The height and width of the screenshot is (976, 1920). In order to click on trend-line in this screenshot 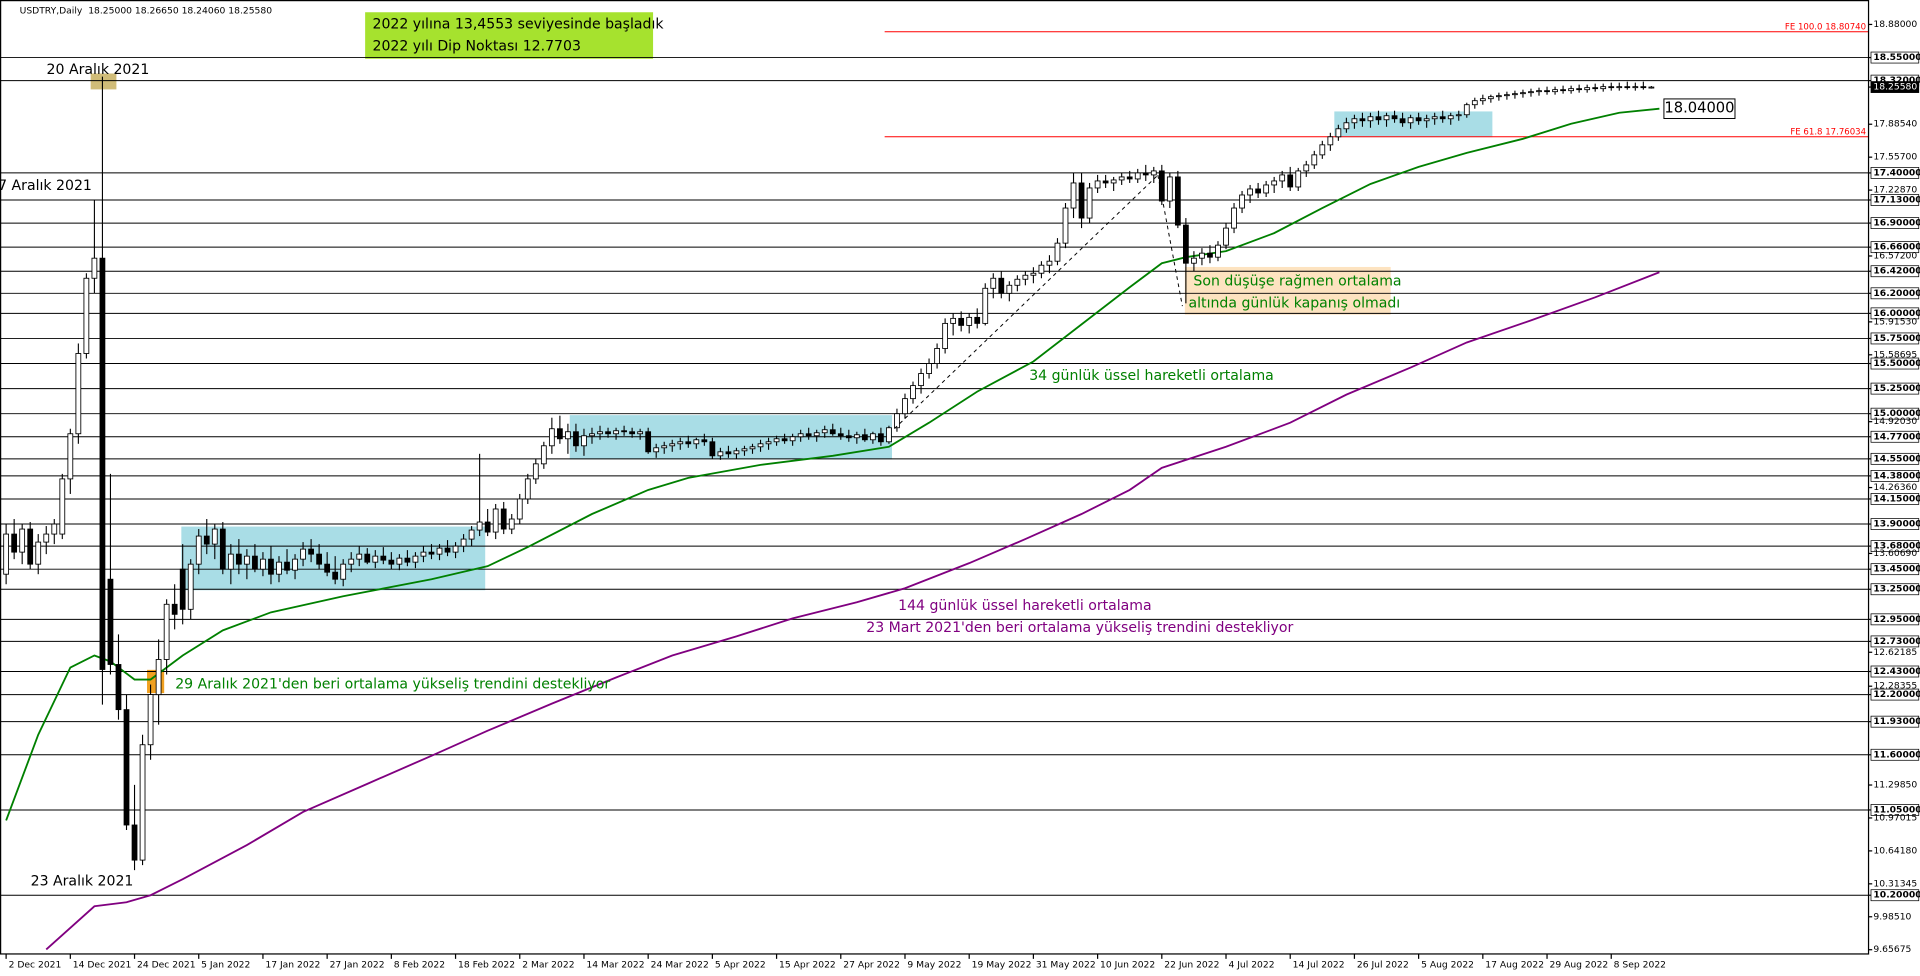, I will do `click(1026, 301)`.